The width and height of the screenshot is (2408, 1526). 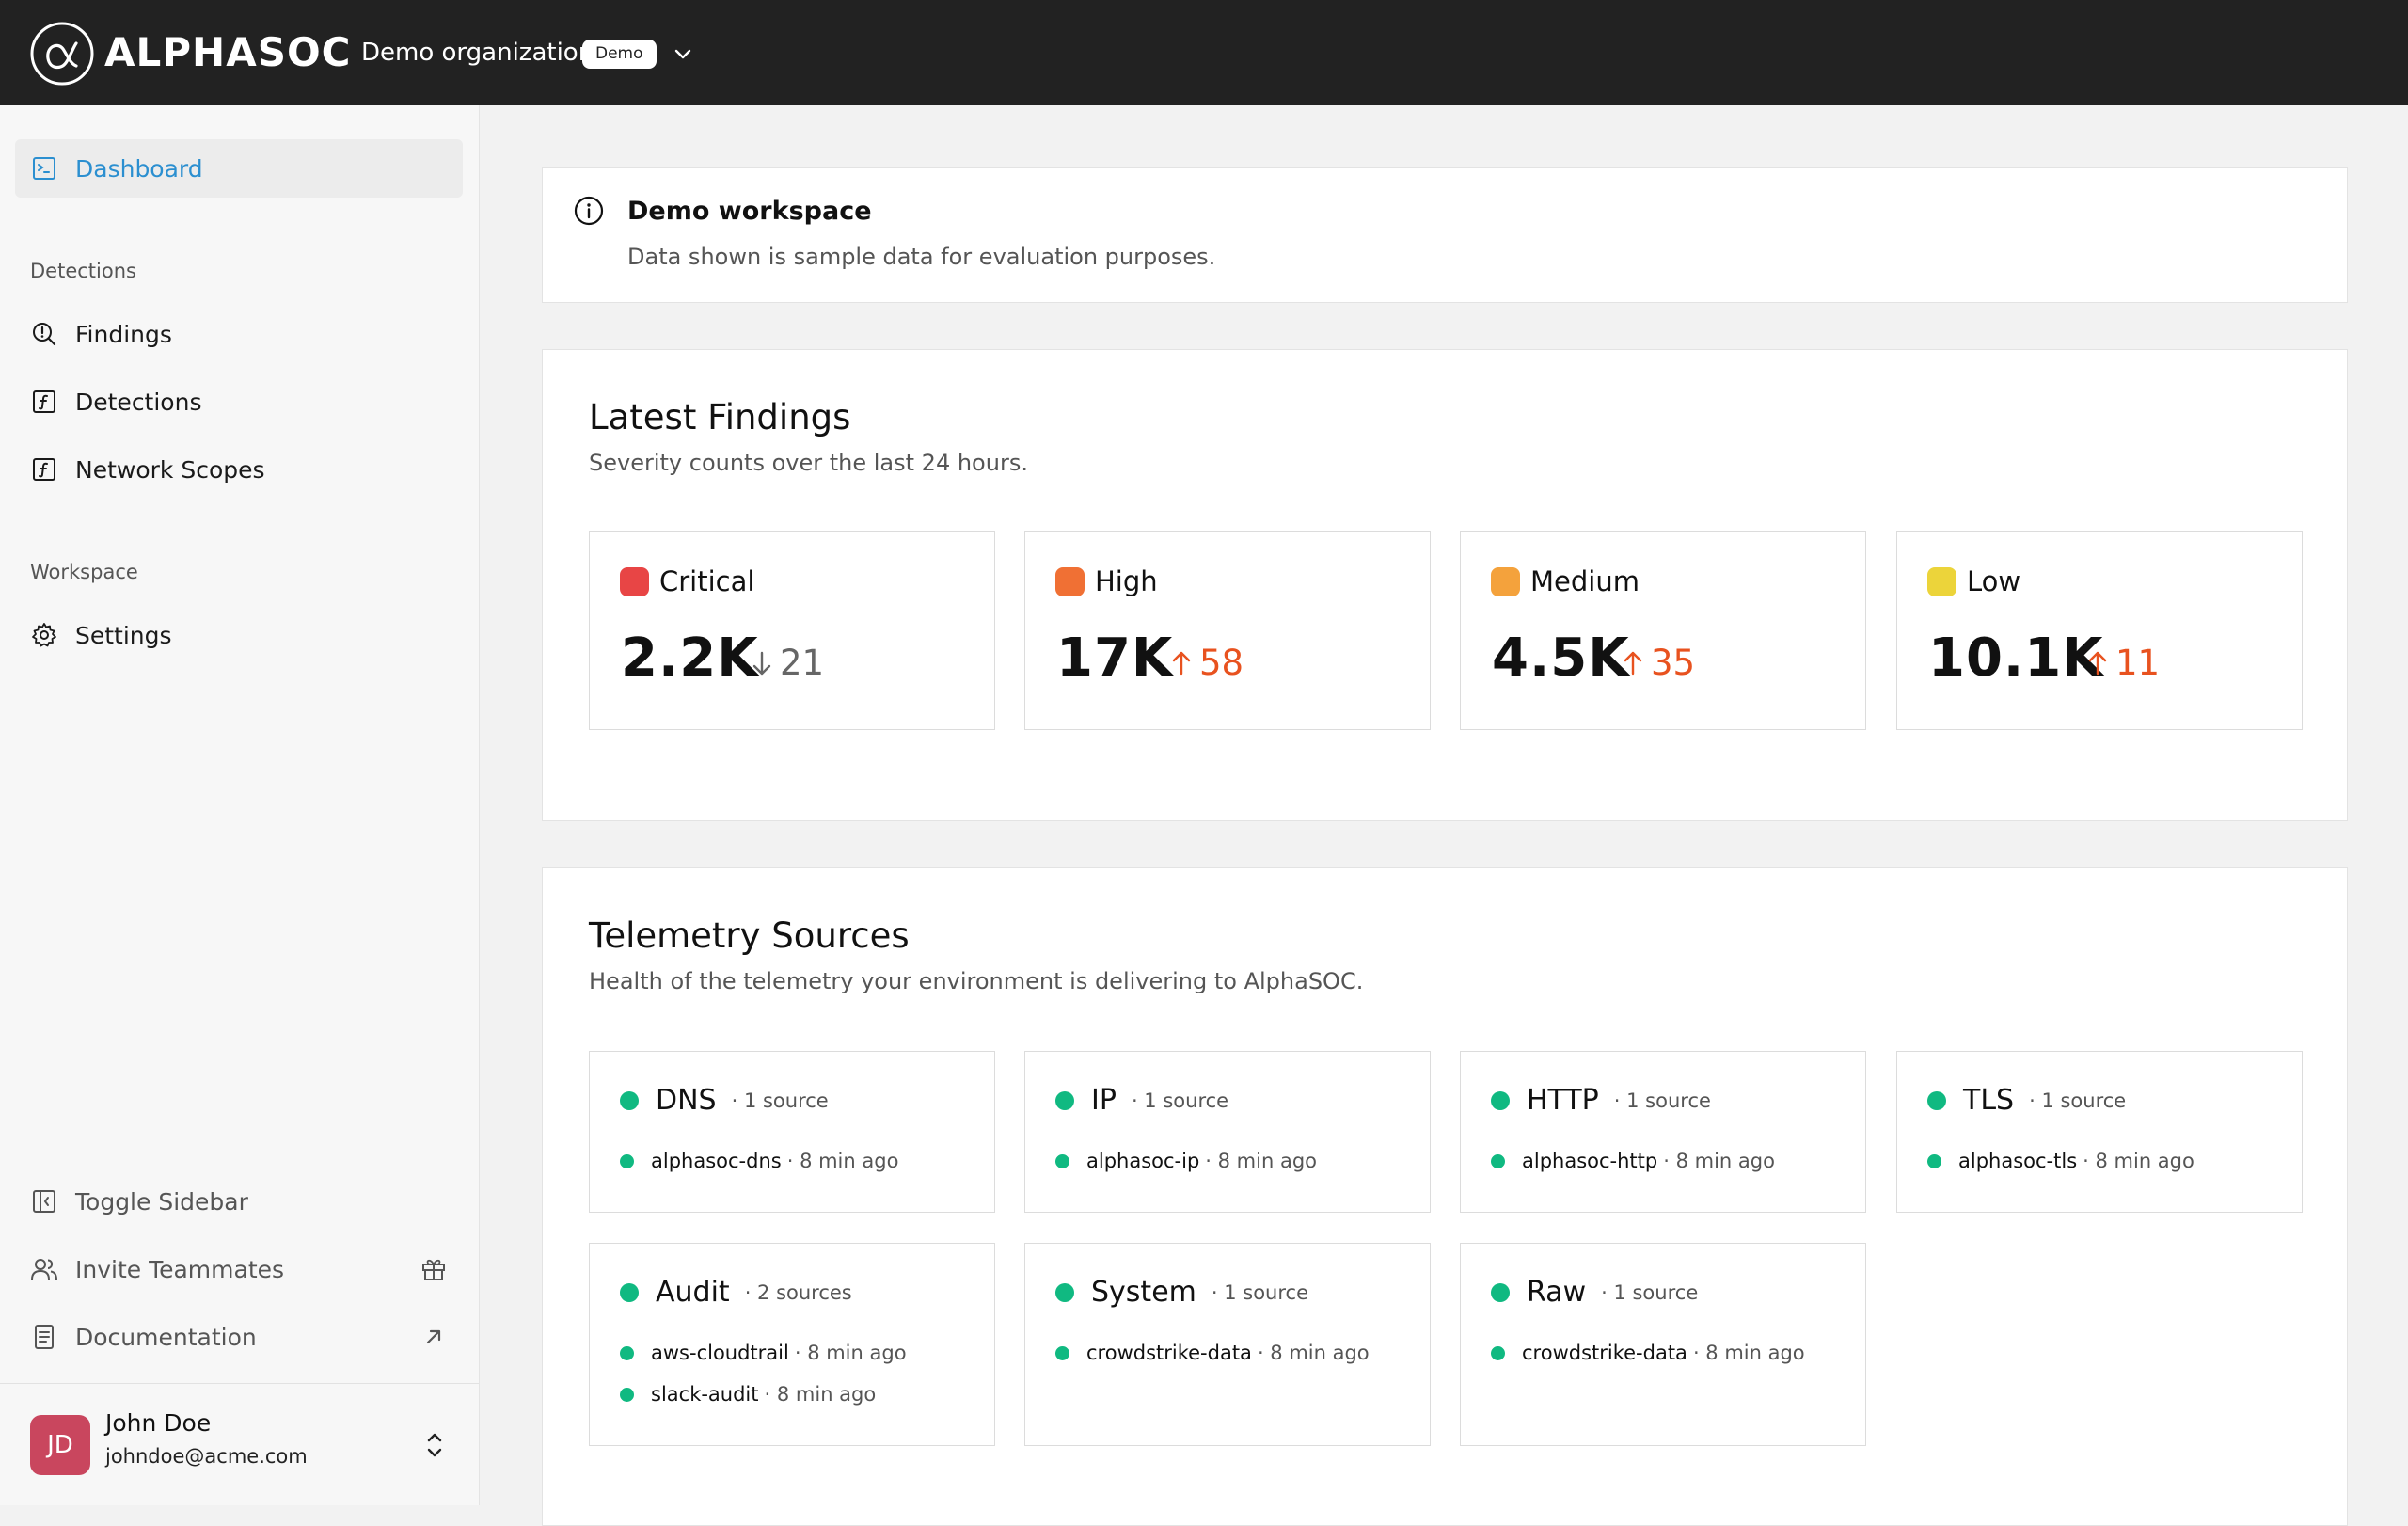 I want to click on toggle-sidebar-button: Toggle Sidebar, so click(x=239, y=1201).